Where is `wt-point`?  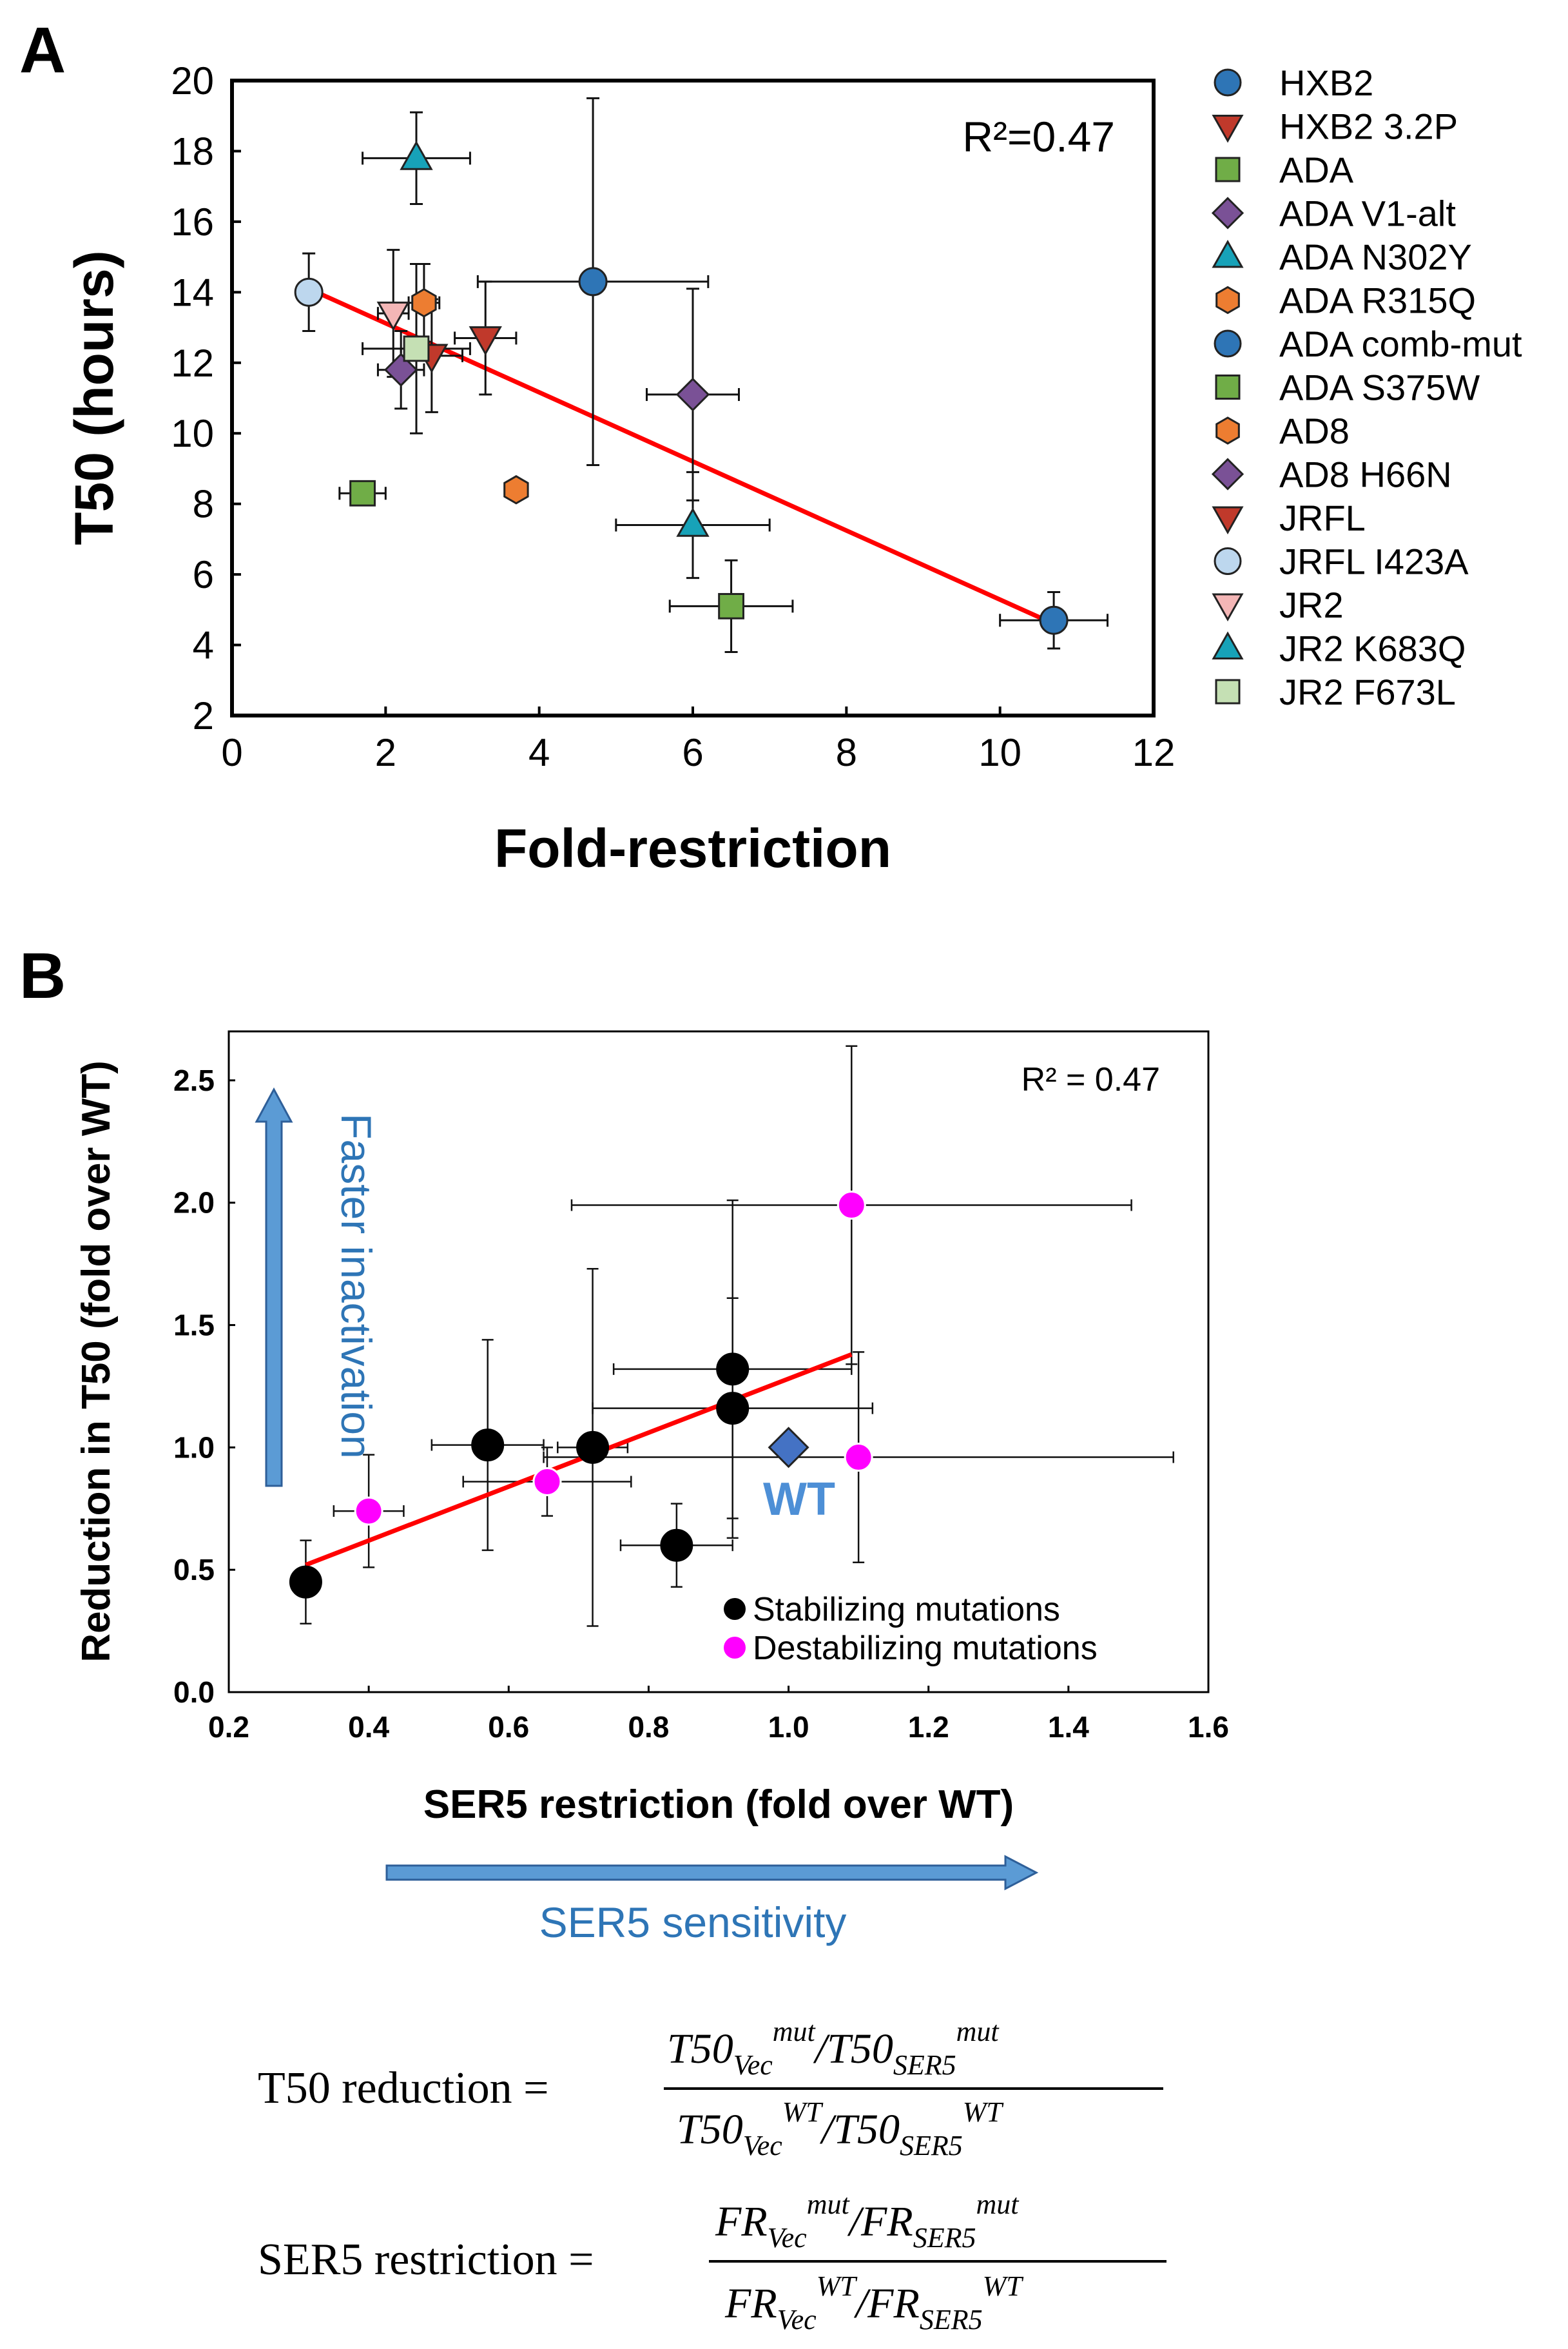 wt-point is located at coordinates (789, 1447).